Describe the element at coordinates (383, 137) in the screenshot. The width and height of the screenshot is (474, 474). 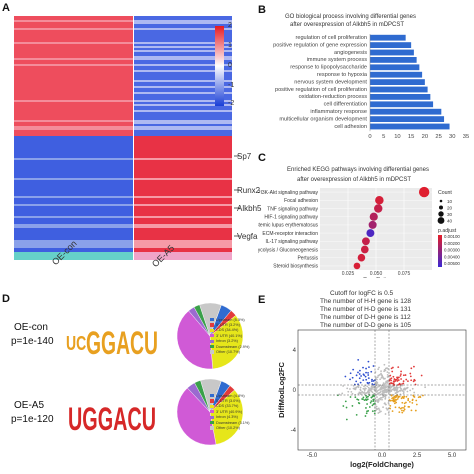
I see `go-x-tick: 5` at that location.